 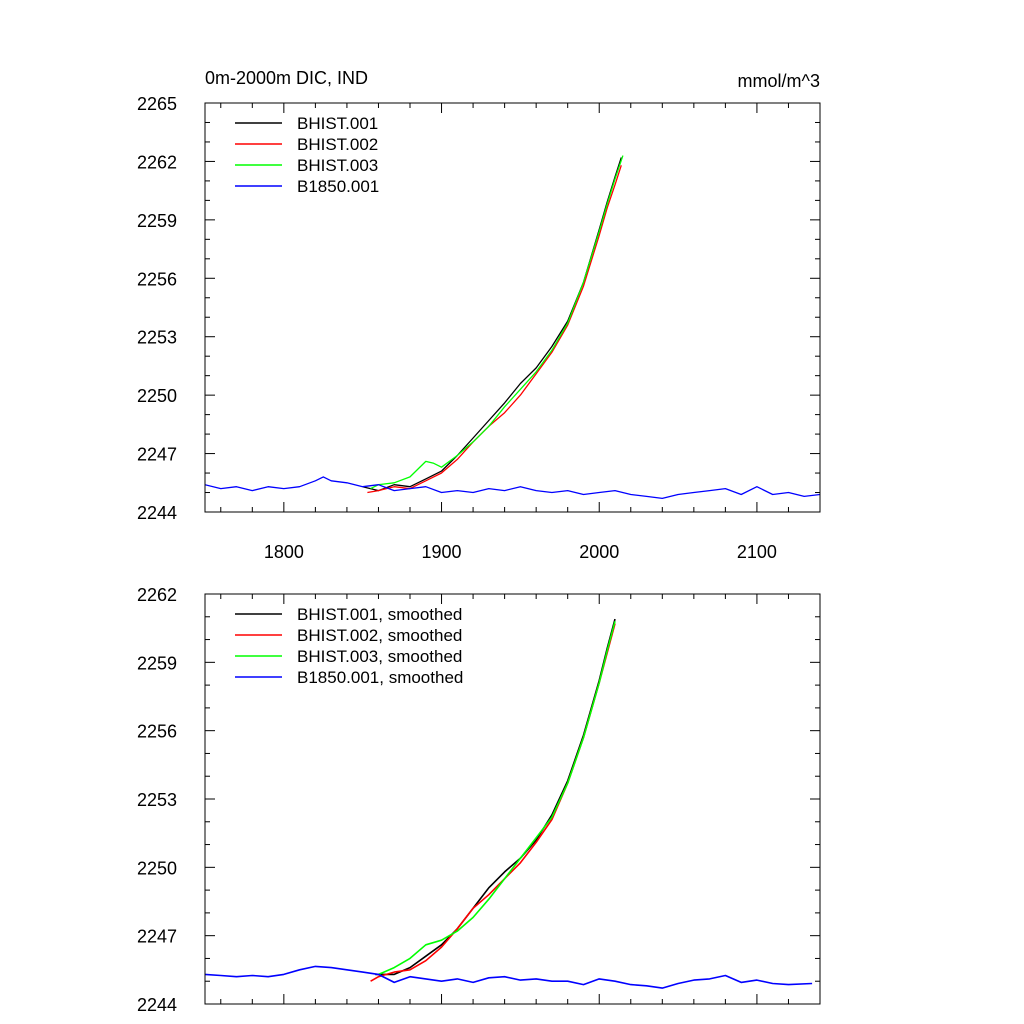 What do you see at coordinates (284, 552) in the screenshot?
I see `x-tick-label: 1800` at bounding box center [284, 552].